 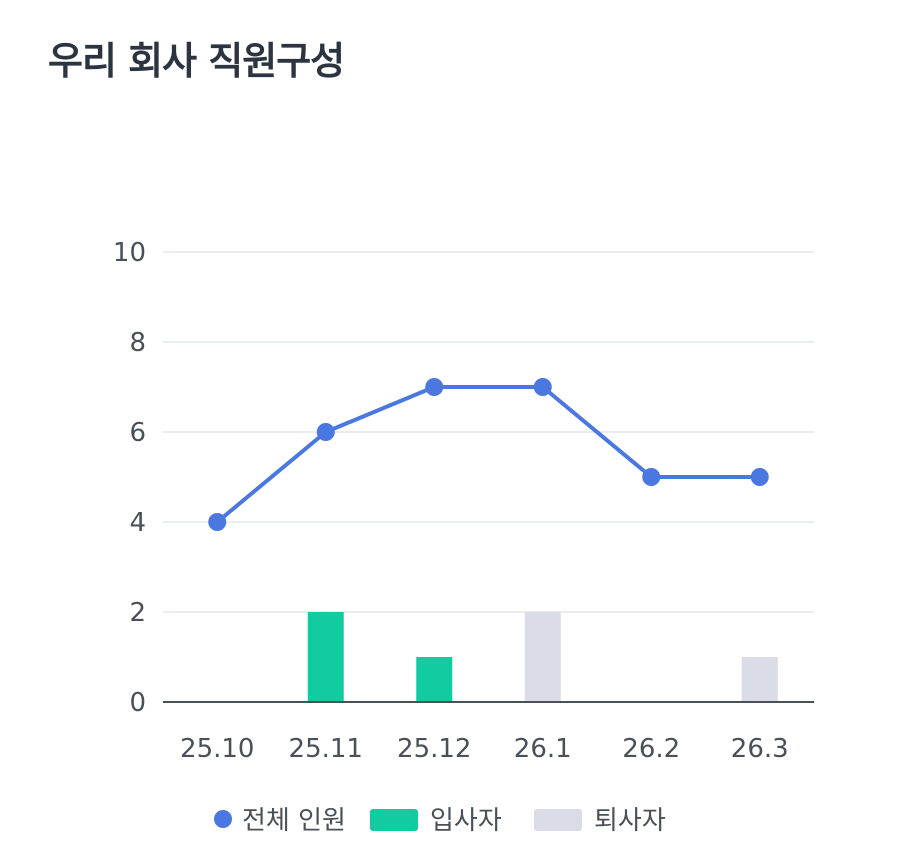 I want to click on legend-item: 입사자, so click(x=436, y=821).